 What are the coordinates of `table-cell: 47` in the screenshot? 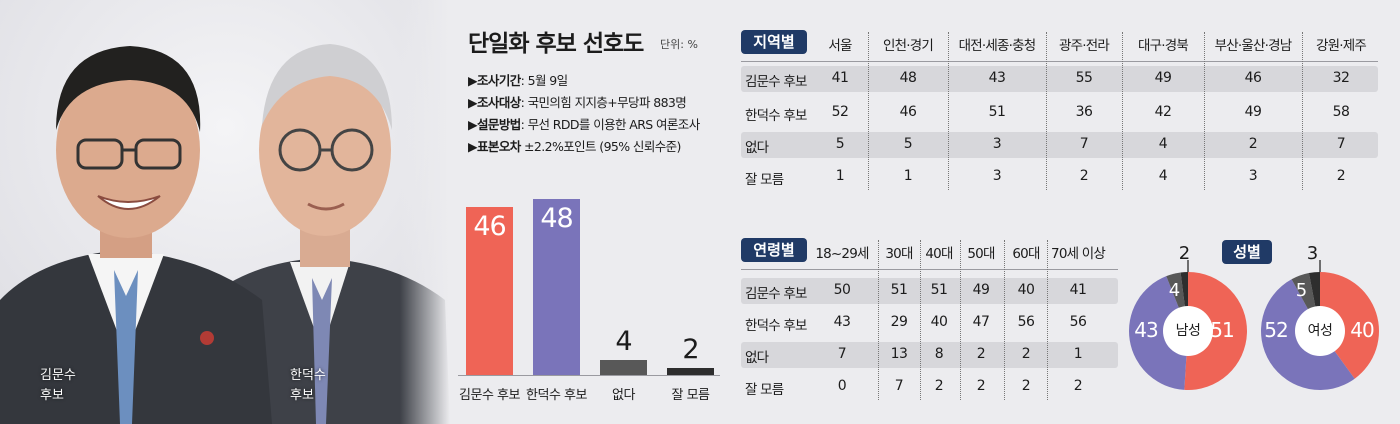 It's located at (981, 322).